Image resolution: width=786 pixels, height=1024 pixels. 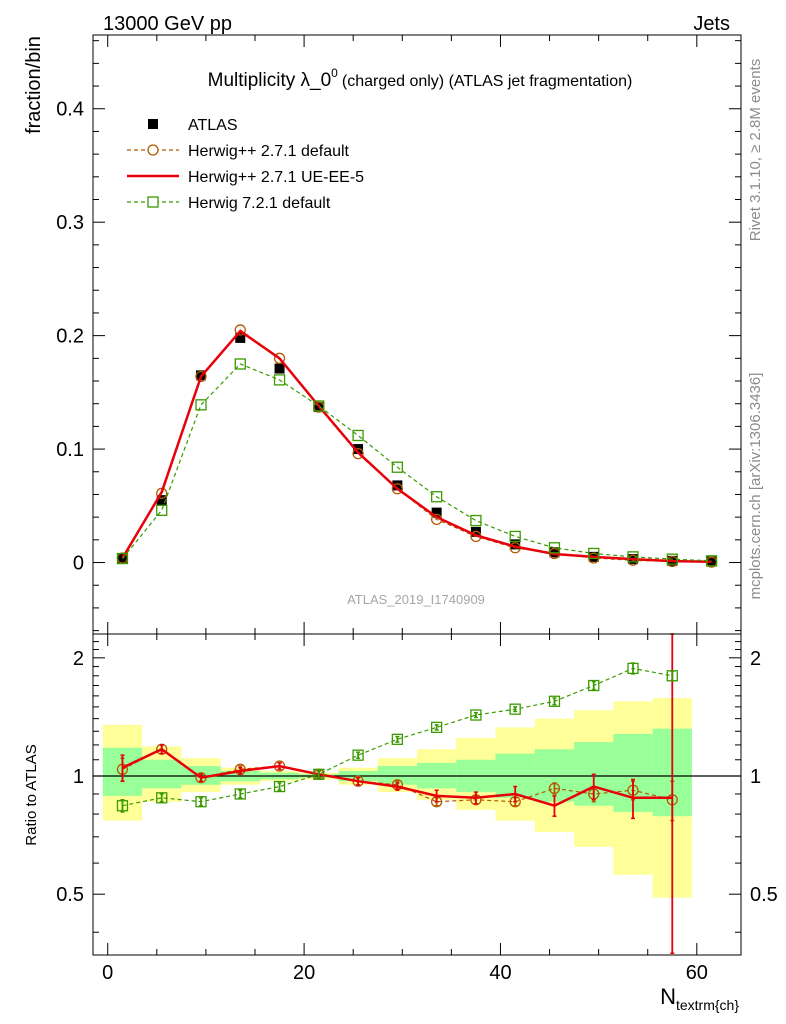 What do you see at coordinates (276, 177) in the screenshot?
I see `legend-label: Herwig++ 2.7.1 UE-EE-5` at bounding box center [276, 177].